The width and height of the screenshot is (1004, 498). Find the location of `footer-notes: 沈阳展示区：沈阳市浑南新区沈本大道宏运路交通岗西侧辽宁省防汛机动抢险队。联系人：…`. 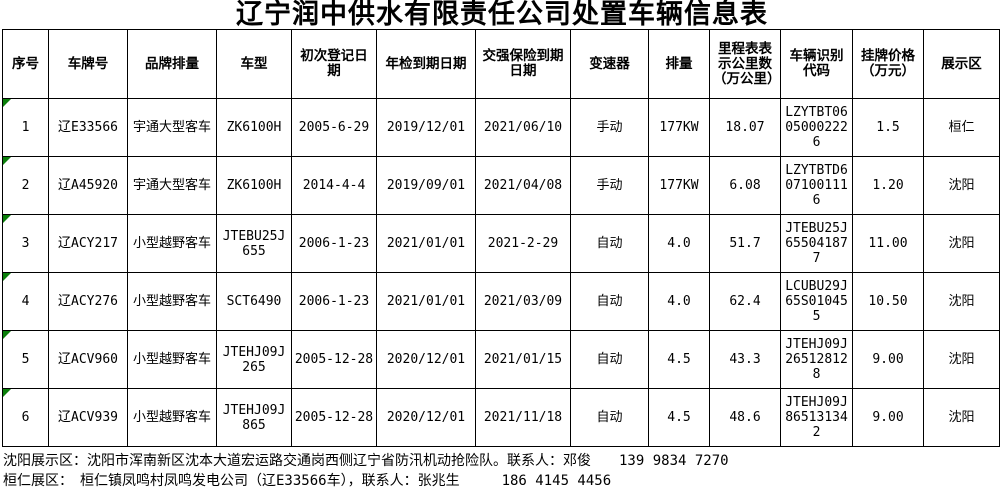

footer-notes: 沈阳展示区：沈阳市浑南新区沈本大道宏运路交通岗西侧辽宁省防汛机动抢险队。联系人：… is located at coordinates (502, 471).